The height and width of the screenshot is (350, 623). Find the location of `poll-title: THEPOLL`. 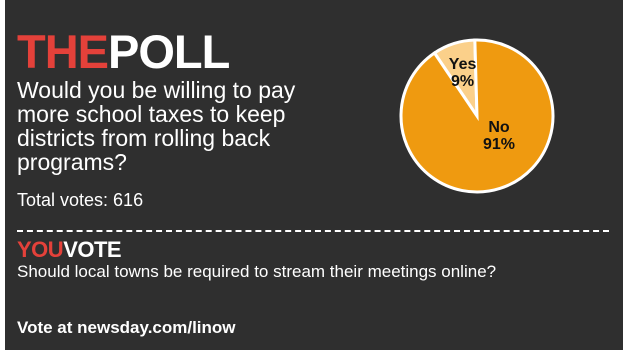

poll-title: THEPOLL is located at coordinates (123, 51).